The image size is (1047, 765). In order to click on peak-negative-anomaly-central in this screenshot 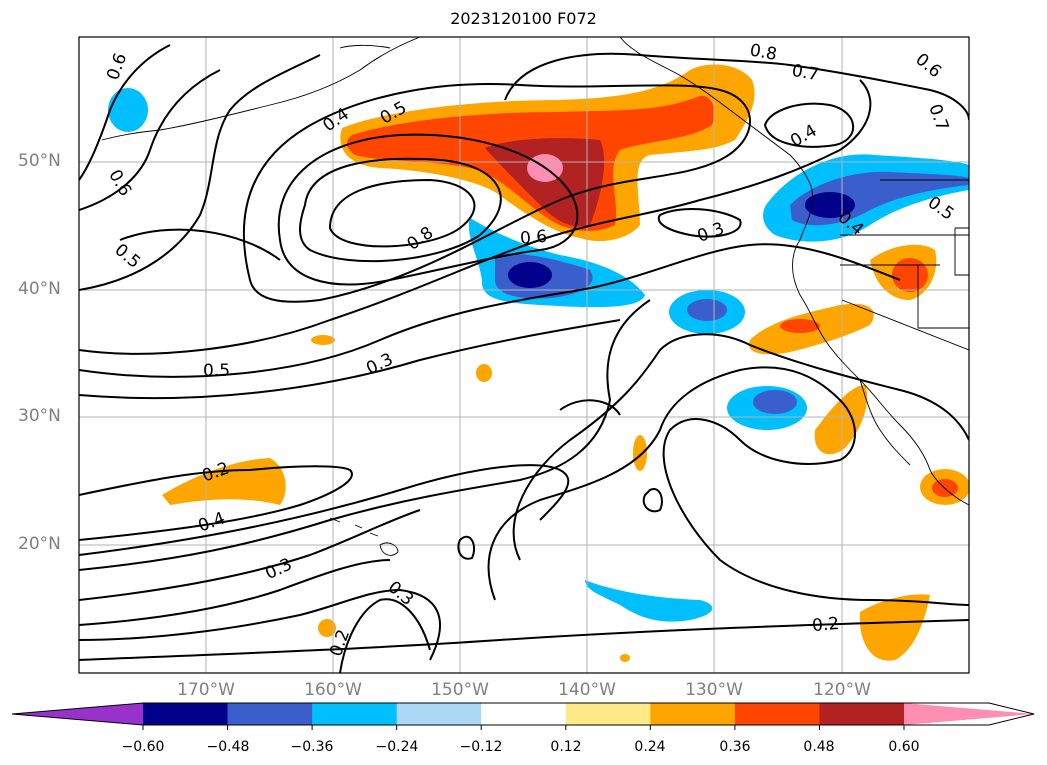, I will do `click(530, 275)`.